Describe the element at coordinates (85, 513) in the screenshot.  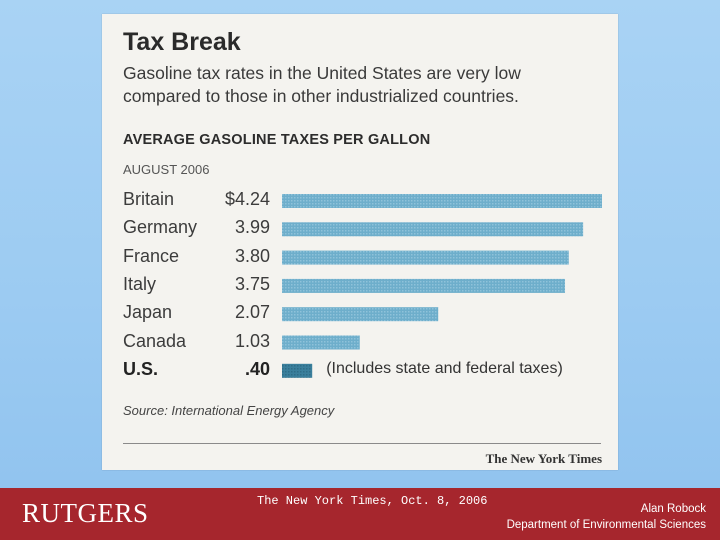
I see `rutgers-logo: RUTGERS` at that location.